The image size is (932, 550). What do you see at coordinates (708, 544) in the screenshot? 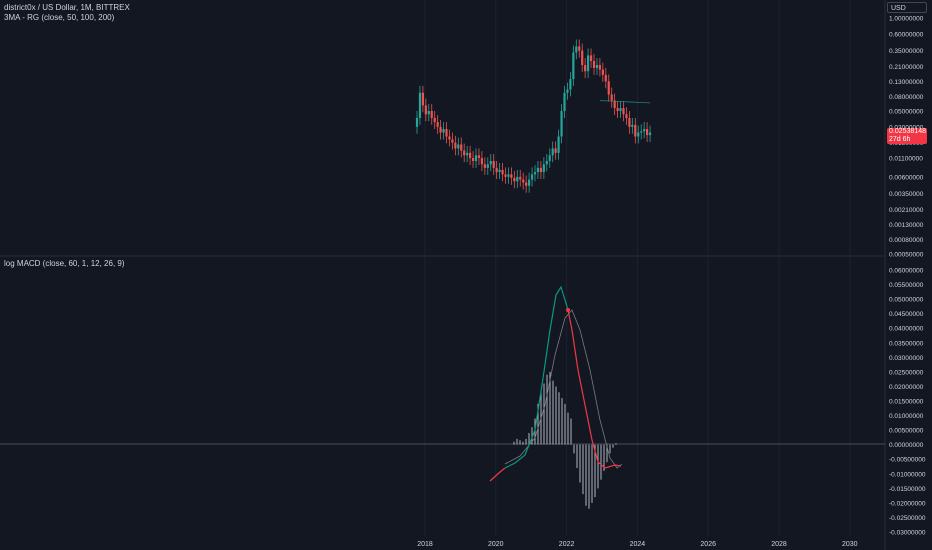
I see `time-tick-label: 2026` at bounding box center [708, 544].